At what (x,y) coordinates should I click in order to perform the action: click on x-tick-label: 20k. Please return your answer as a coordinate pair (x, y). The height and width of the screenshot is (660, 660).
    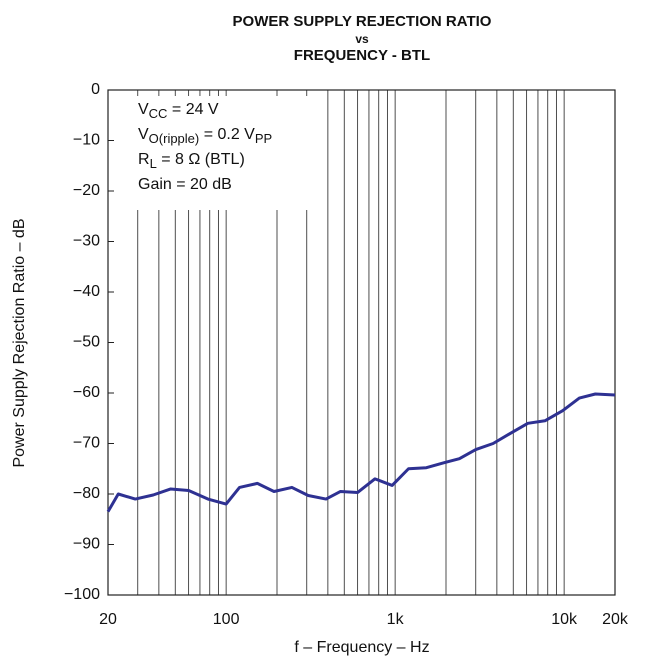
    Looking at the image, I should click on (615, 619).